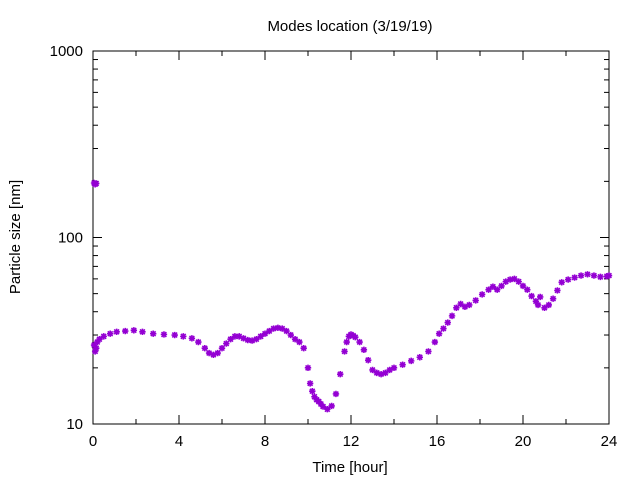  What do you see at coordinates (15, 237) in the screenshot?
I see `y-axis-title: Particle size [nm]` at bounding box center [15, 237].